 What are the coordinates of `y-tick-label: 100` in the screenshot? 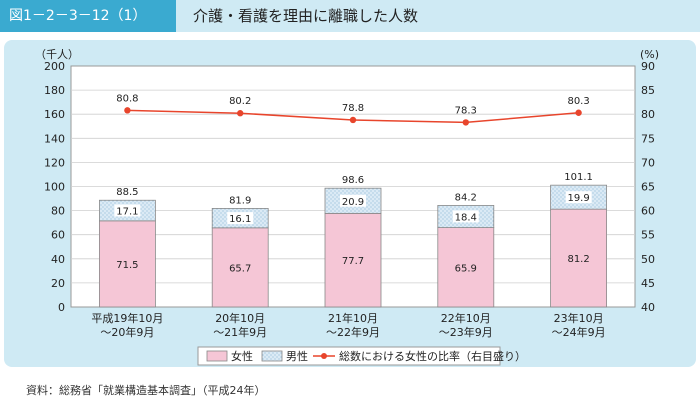 It's located at (54, 187).